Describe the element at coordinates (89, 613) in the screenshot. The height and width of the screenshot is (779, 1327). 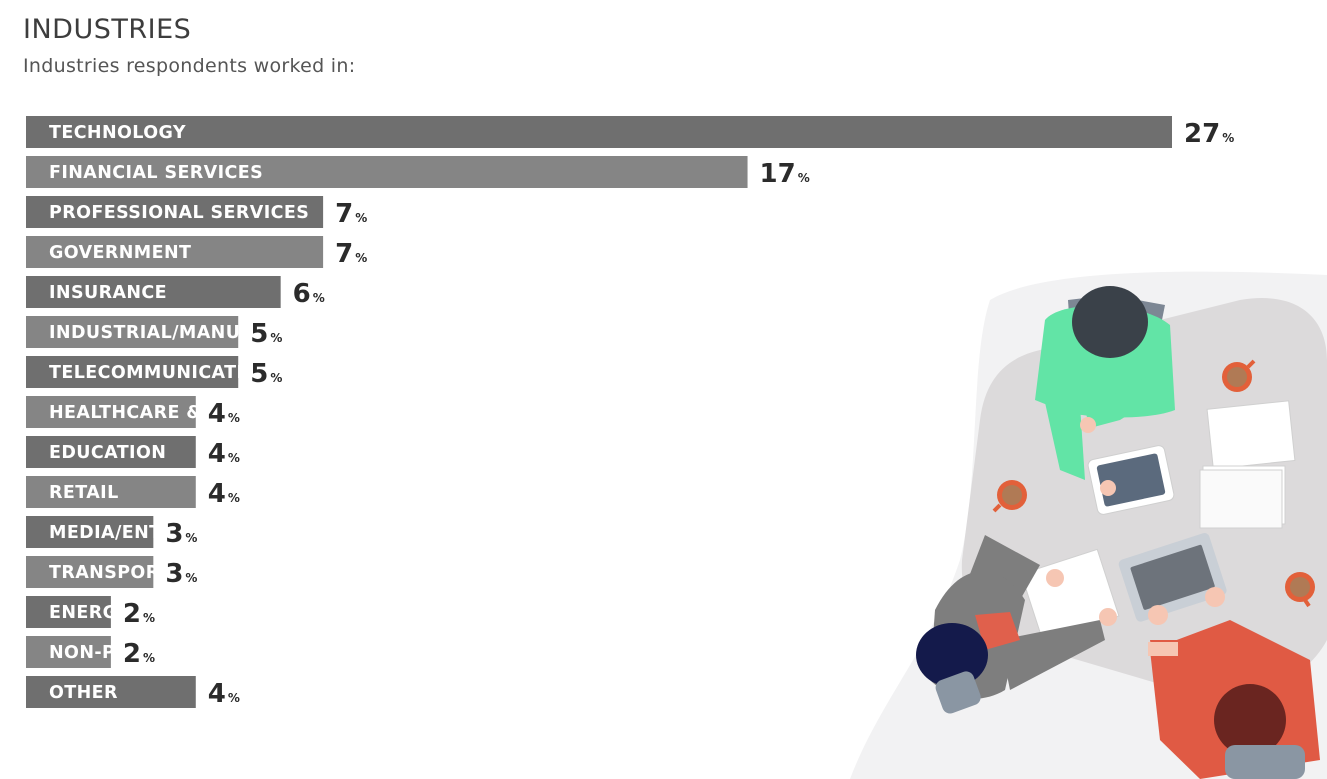
I see `bar-category-label: ENERGY` at that location.